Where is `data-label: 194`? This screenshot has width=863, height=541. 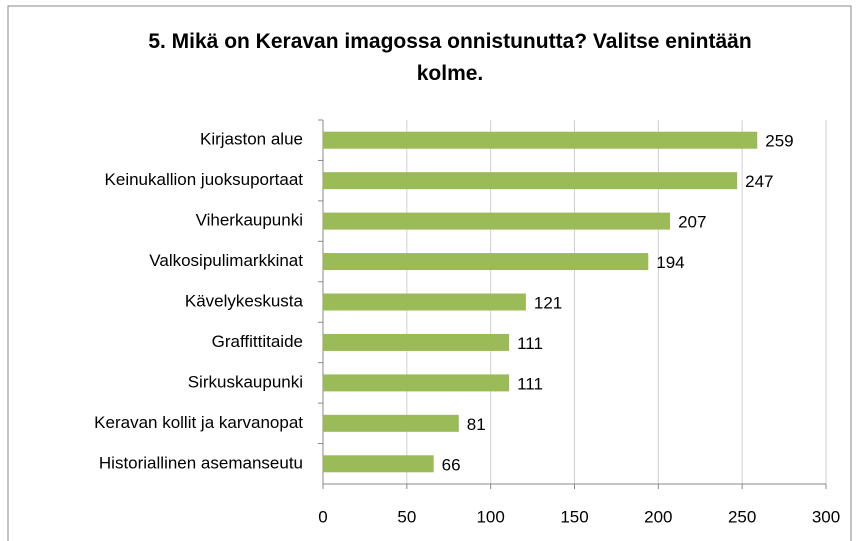 data-label: 194 is located at coordinates (670, 262).